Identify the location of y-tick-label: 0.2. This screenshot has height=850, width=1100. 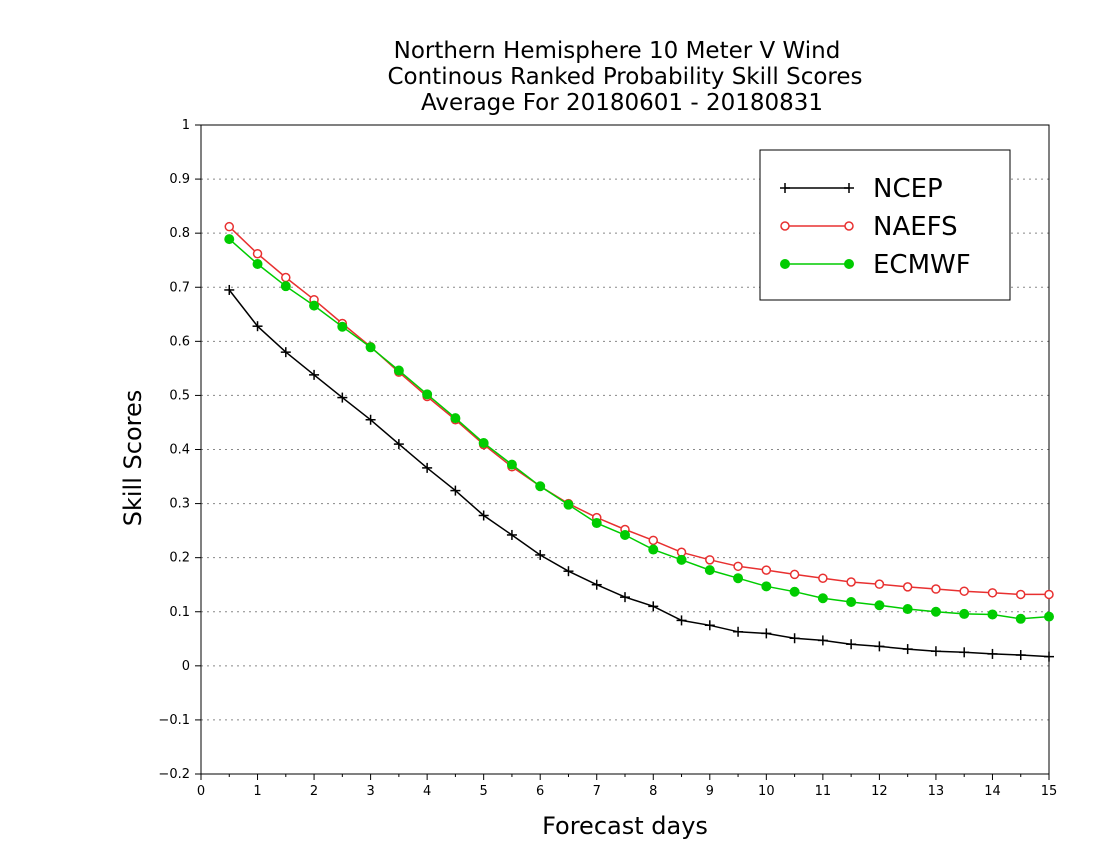
(179, 558).